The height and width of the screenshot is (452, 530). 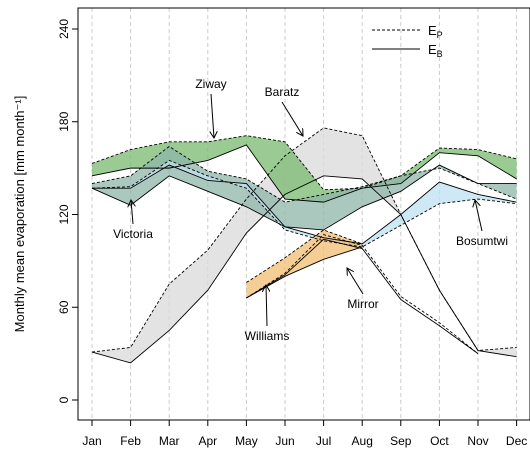 What do you see at coordinates (482, 241) in the screenshot?
I see `annotation: Bosumtwi` at bounding box center [482, 241].